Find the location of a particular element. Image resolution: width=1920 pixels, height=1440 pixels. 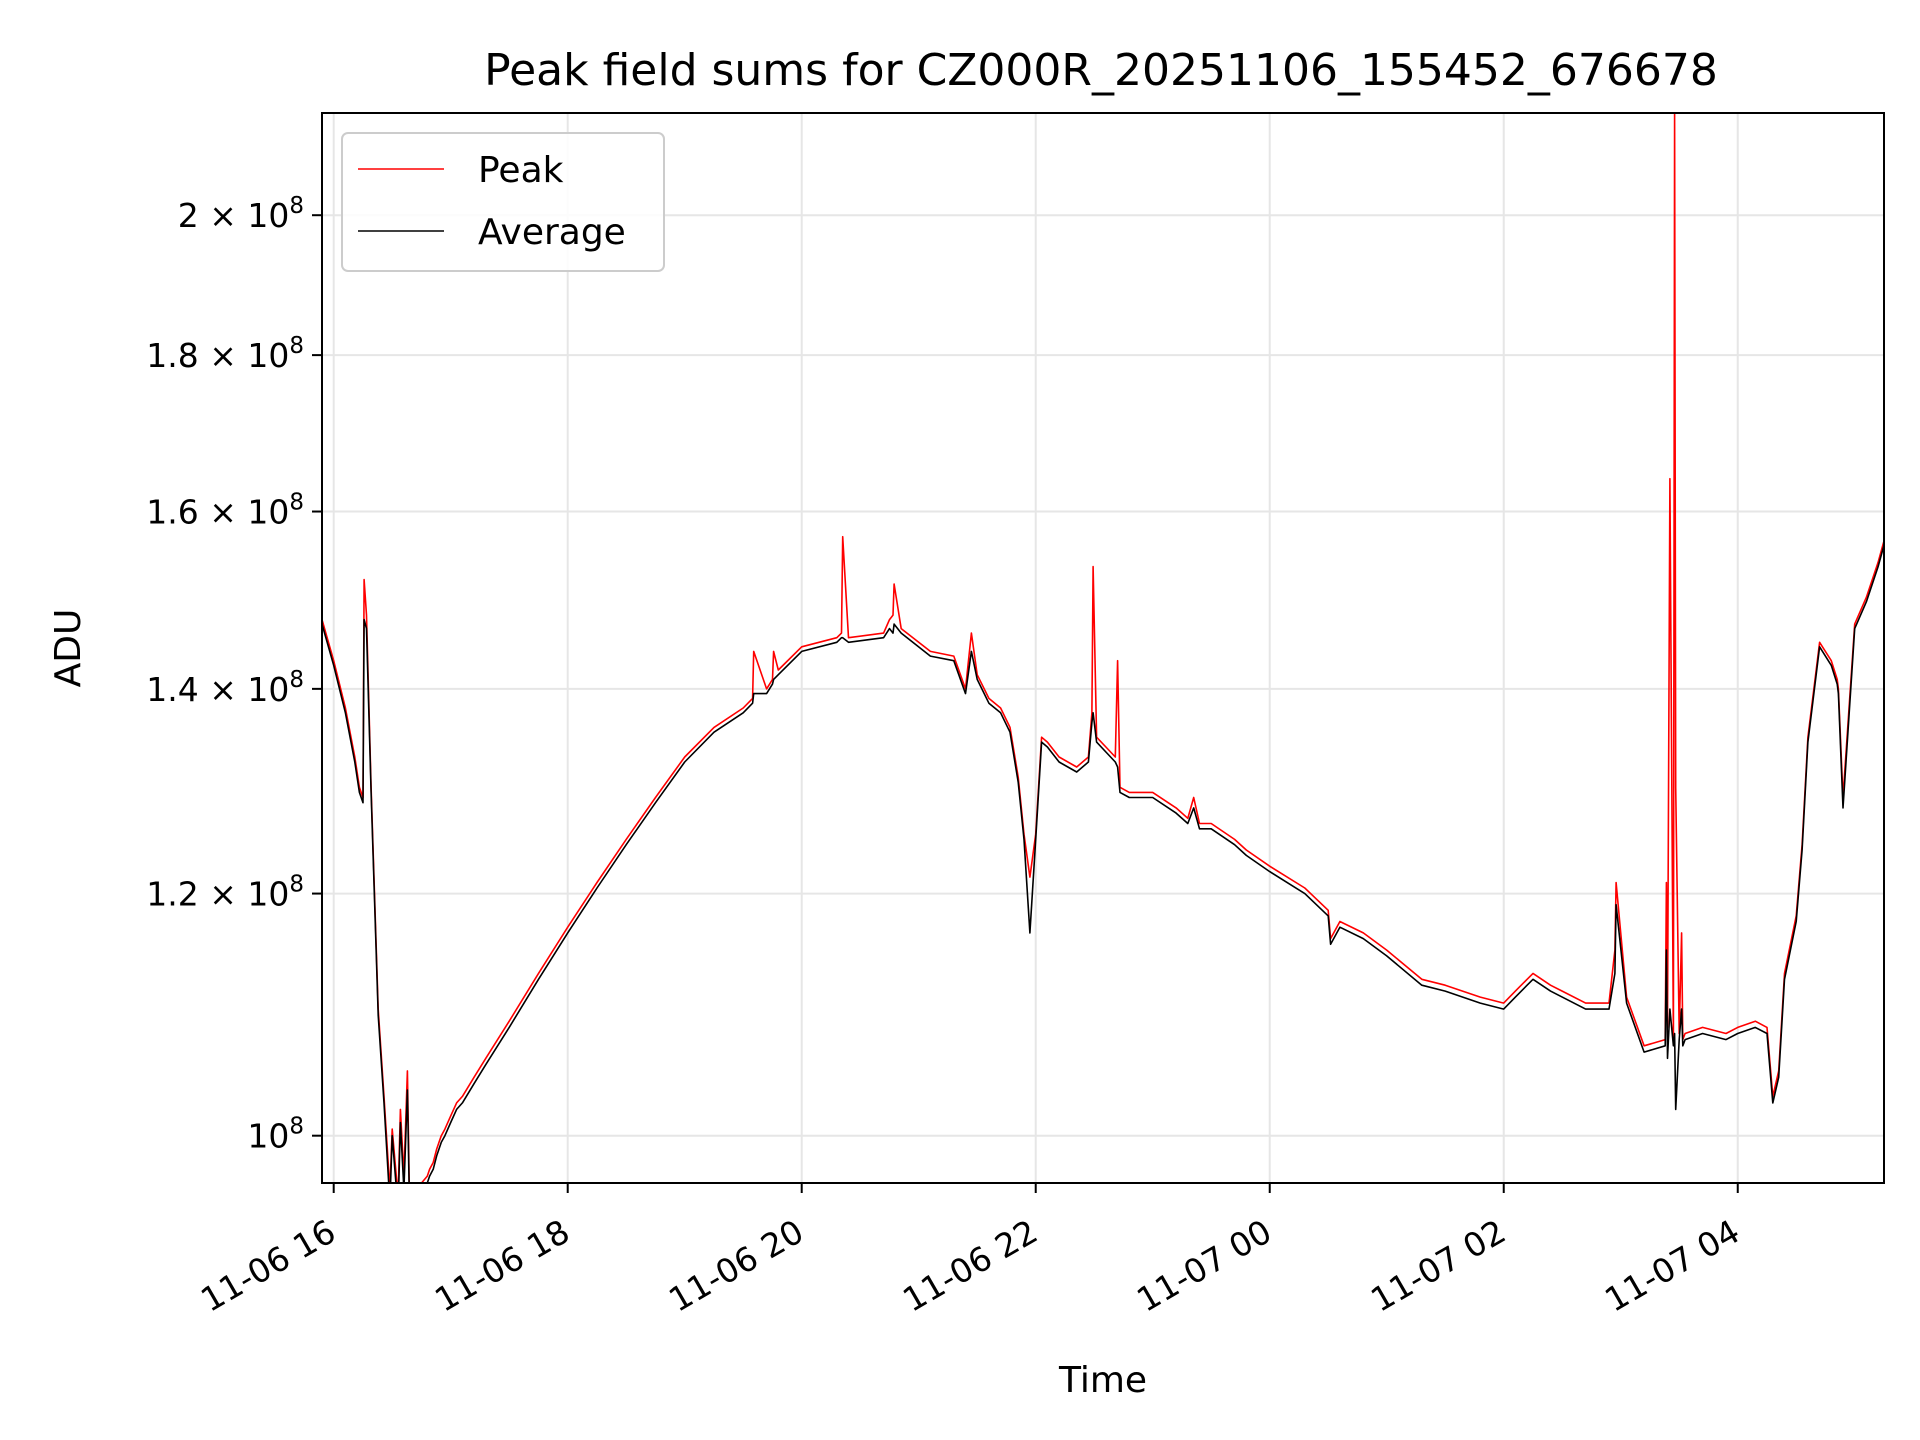

y-tick-label: 2 × 108 is located at coordinates (241, 214).